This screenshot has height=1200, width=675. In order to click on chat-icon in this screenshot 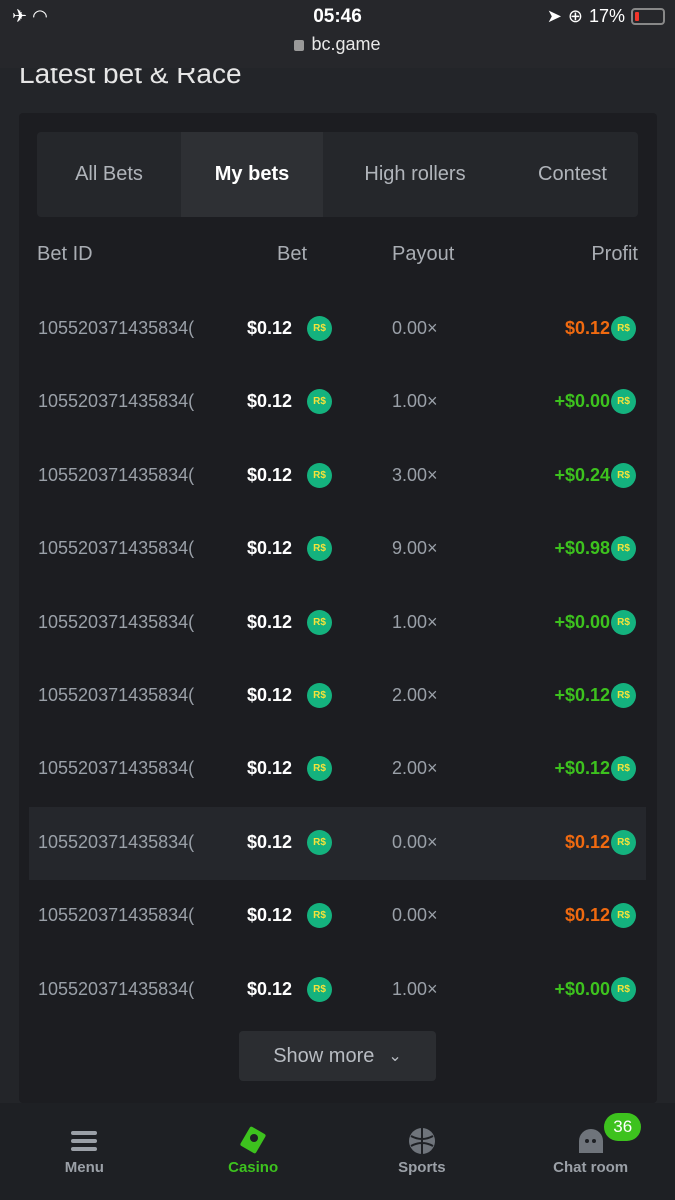, I will do `click(590, 1141)`.